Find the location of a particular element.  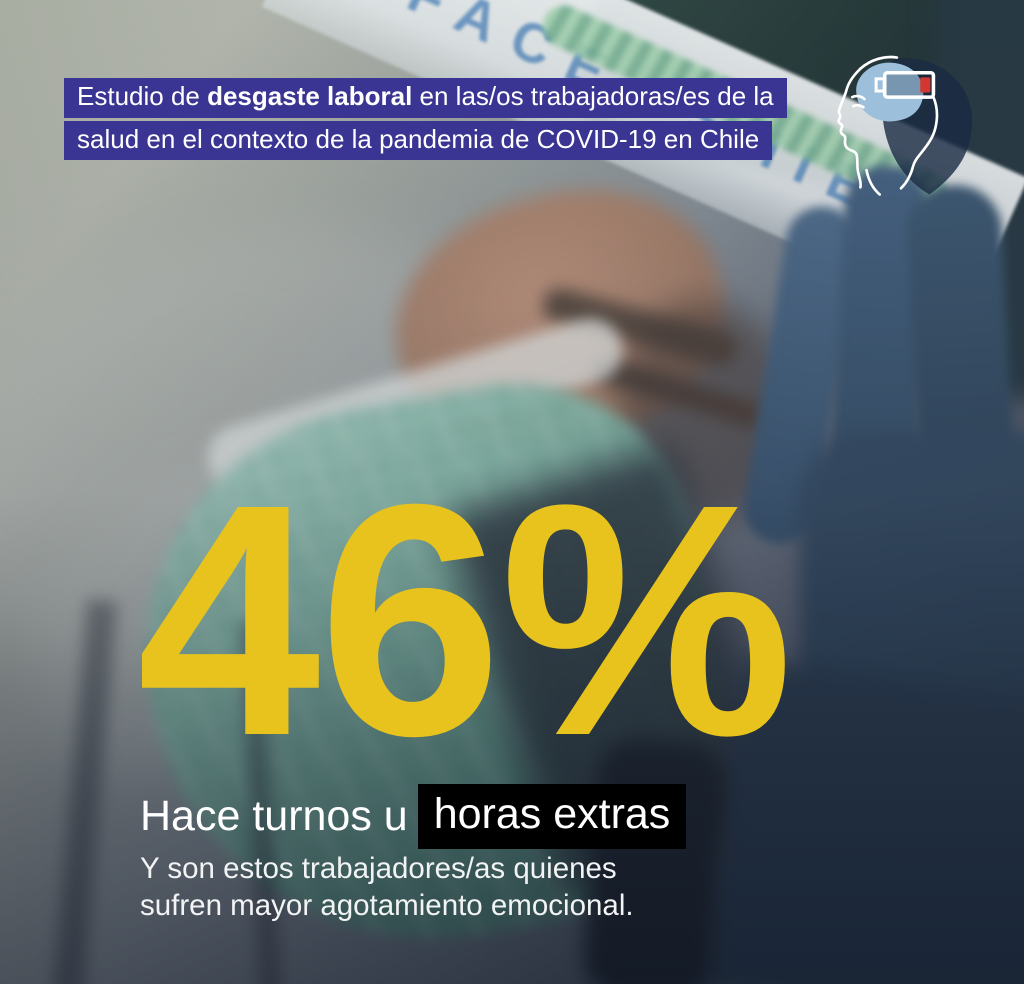

headline-plain-text: Hace turnos u is located at coordinates (274, 816).